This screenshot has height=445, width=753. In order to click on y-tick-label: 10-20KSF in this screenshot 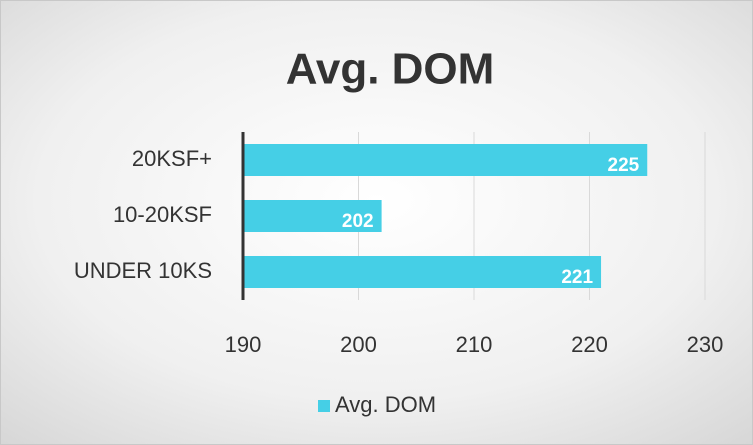, I will do `click(162, 214)`.